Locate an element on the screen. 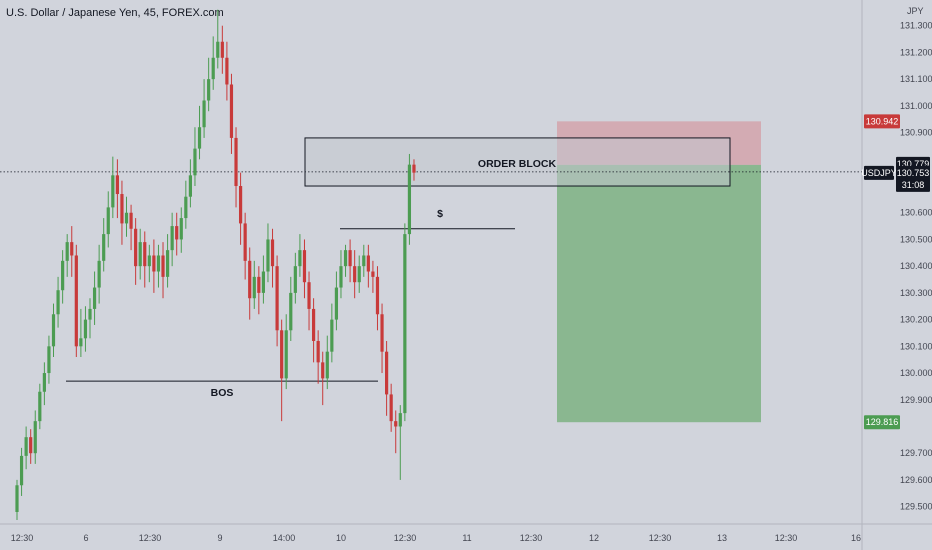  time-tick-label: 12 is located at coordinates (594, 538).